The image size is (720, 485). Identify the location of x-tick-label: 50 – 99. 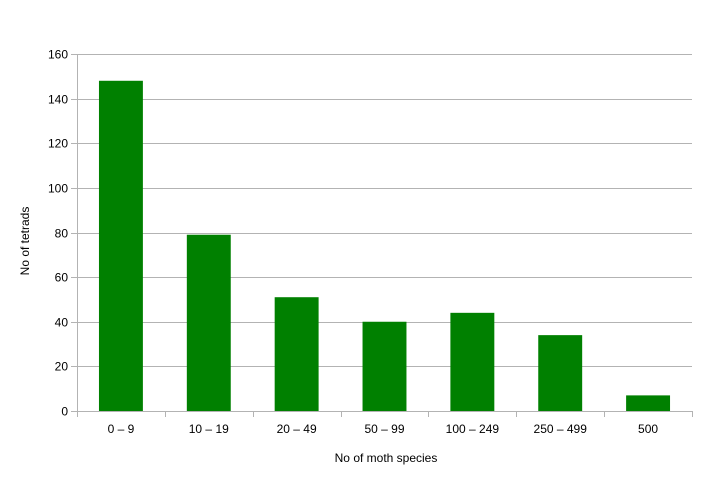
(384, 429).